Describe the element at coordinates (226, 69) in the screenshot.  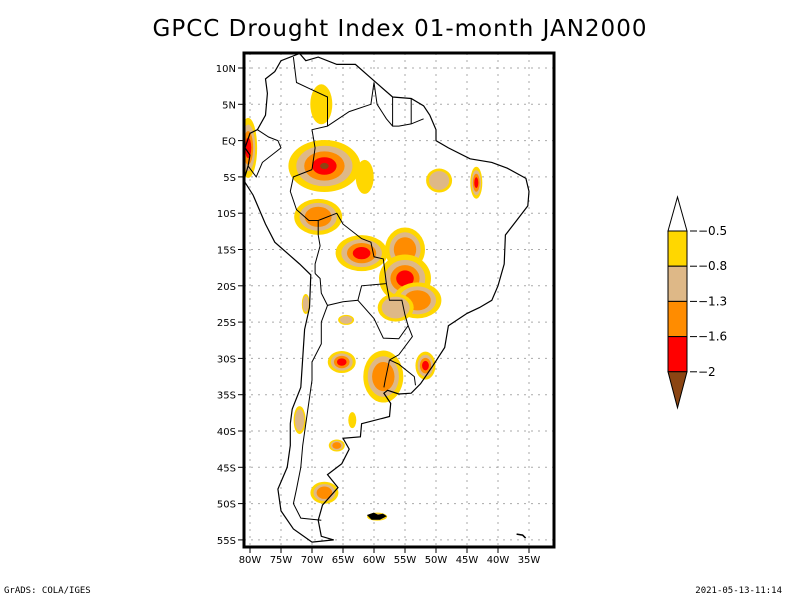
I see `y-tick-label: 10N` at that location.